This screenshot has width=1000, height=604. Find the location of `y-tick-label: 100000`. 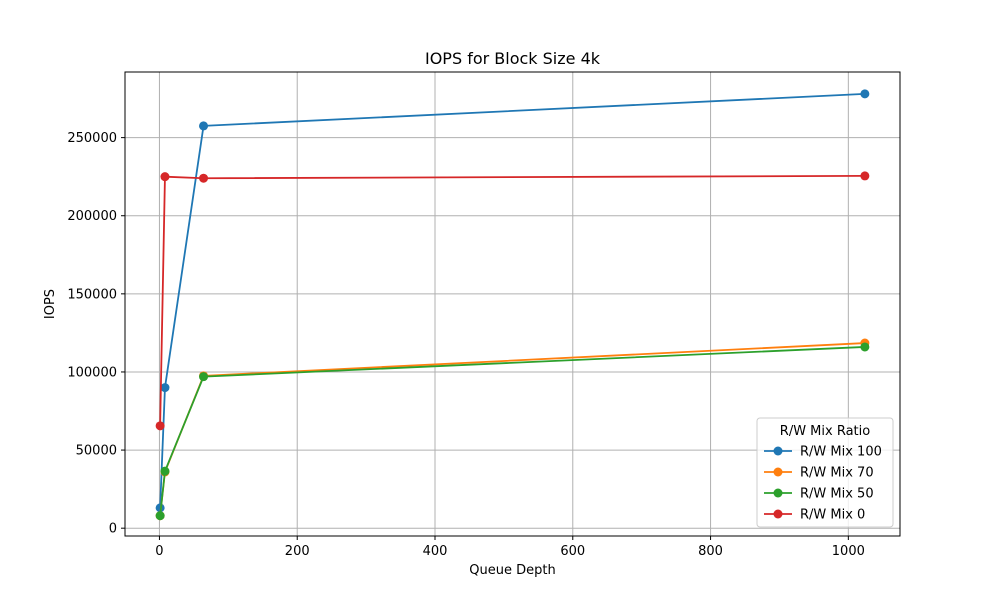

y-tick-label: 100000 is located at coordinates (92, 372).